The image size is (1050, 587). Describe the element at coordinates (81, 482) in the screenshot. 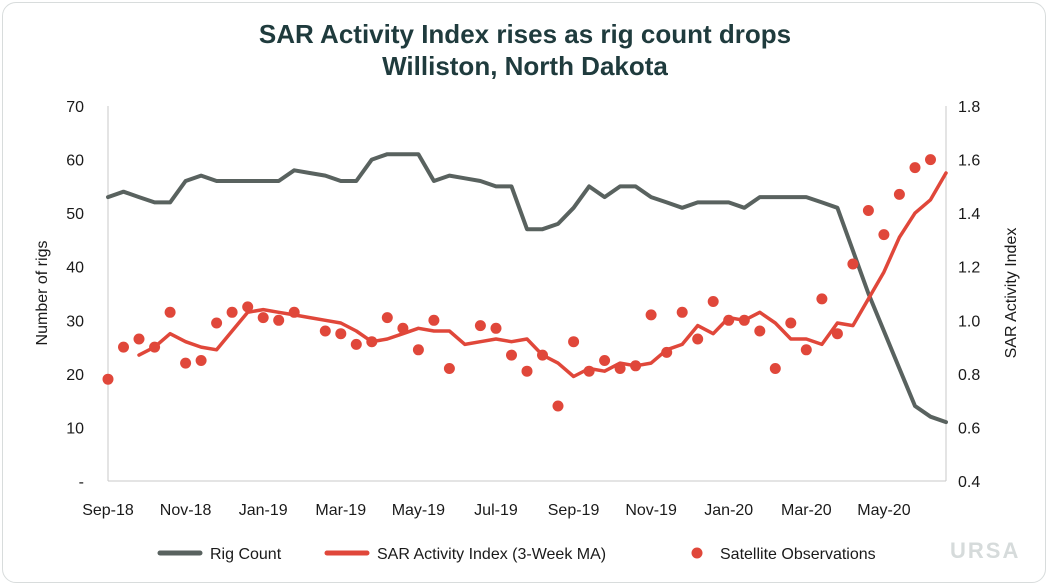

I see `left-tick-label: -` at that location.